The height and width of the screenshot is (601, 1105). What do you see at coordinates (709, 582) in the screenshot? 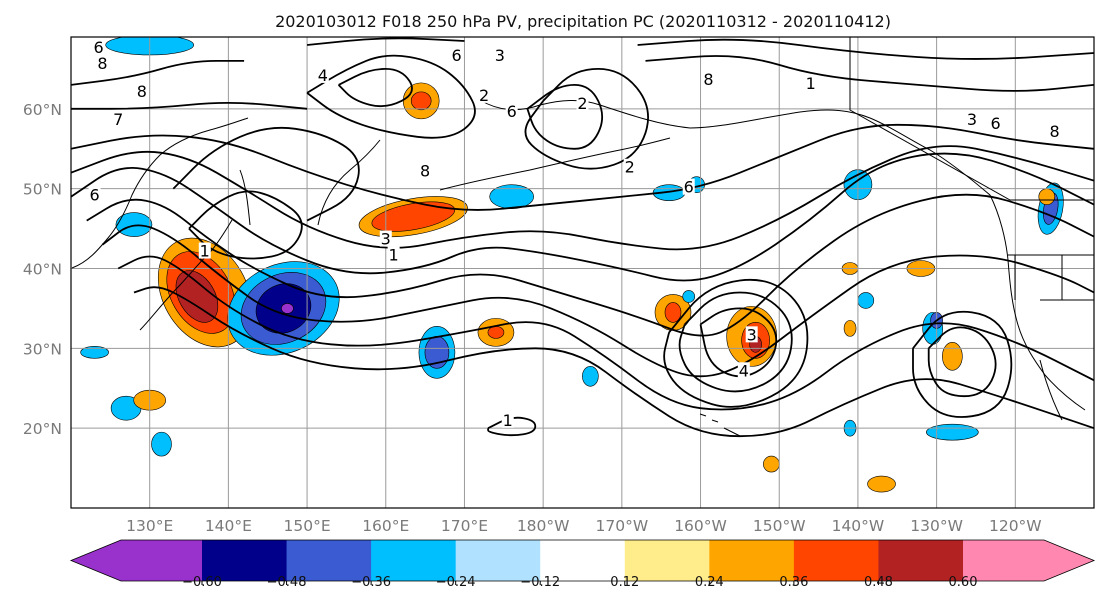
I see `colorbar-tick-label: 0.24` at bounding box center [709, 582].